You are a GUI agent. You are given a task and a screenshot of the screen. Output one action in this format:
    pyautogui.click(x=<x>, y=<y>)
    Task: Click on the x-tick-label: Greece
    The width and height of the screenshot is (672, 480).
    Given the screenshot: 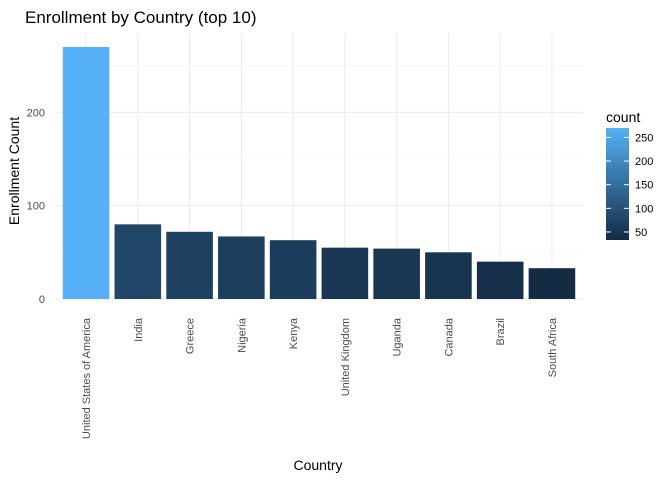 What is the action you would take?
    pyautogui.click(x=191, y=336)
    